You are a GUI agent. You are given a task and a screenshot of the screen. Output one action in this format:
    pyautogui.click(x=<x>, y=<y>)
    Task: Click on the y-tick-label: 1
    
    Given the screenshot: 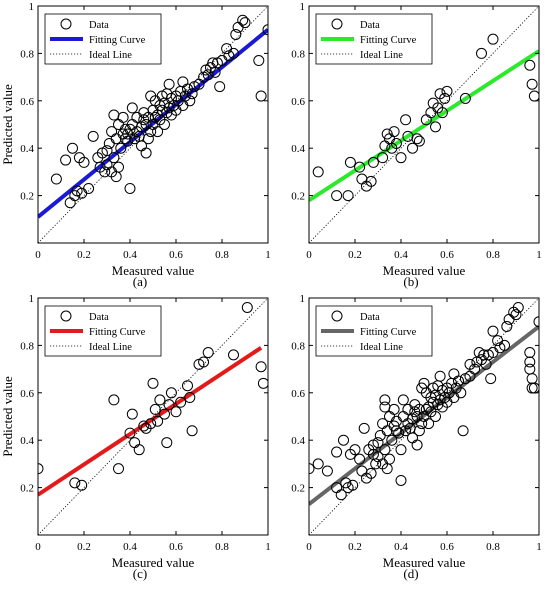 What is the action you would take?
    pyautogui.click(x=32, y=7)
    